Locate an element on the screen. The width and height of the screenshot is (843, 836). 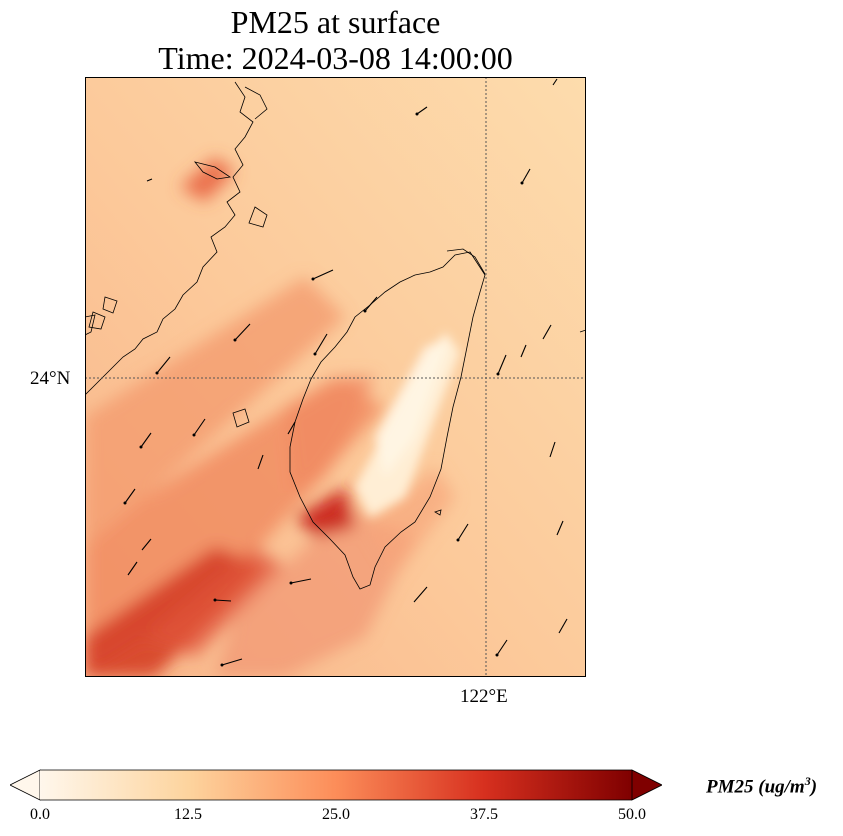
colorbar-tick: 12.5 is located at coordinates (188, 814).